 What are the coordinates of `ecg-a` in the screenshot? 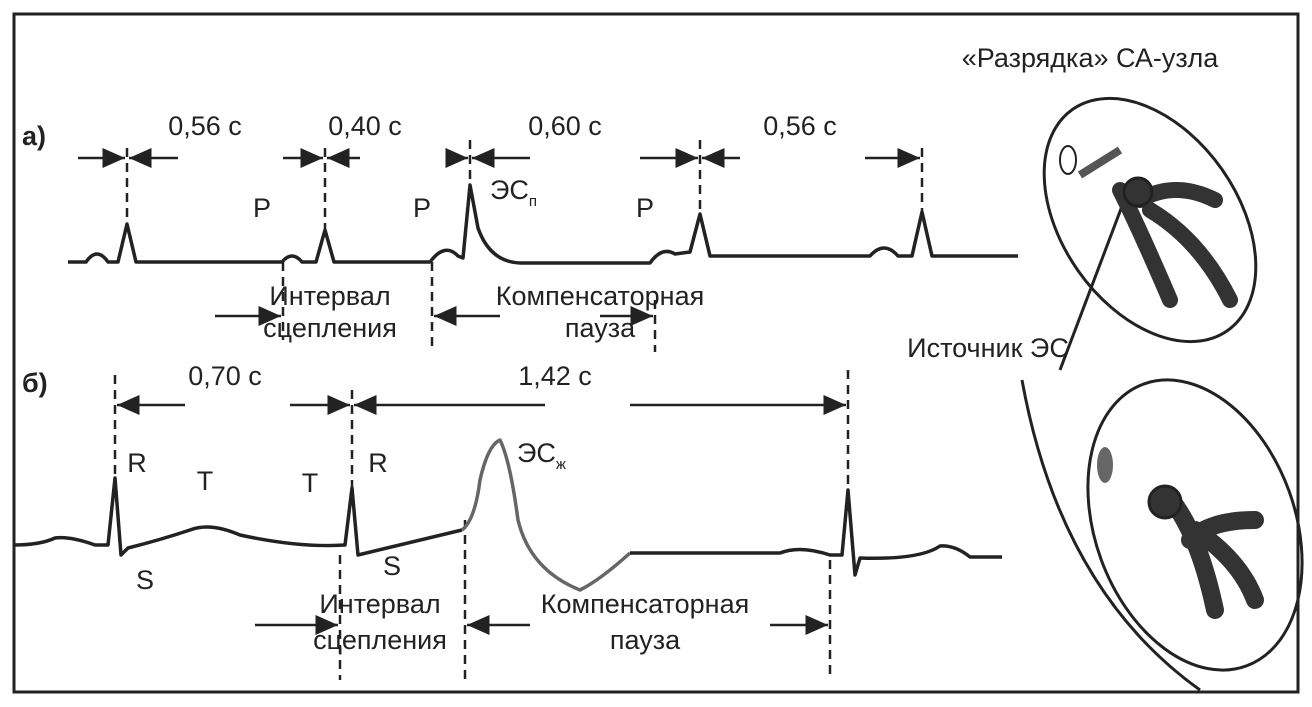 It's located at (543, 224).